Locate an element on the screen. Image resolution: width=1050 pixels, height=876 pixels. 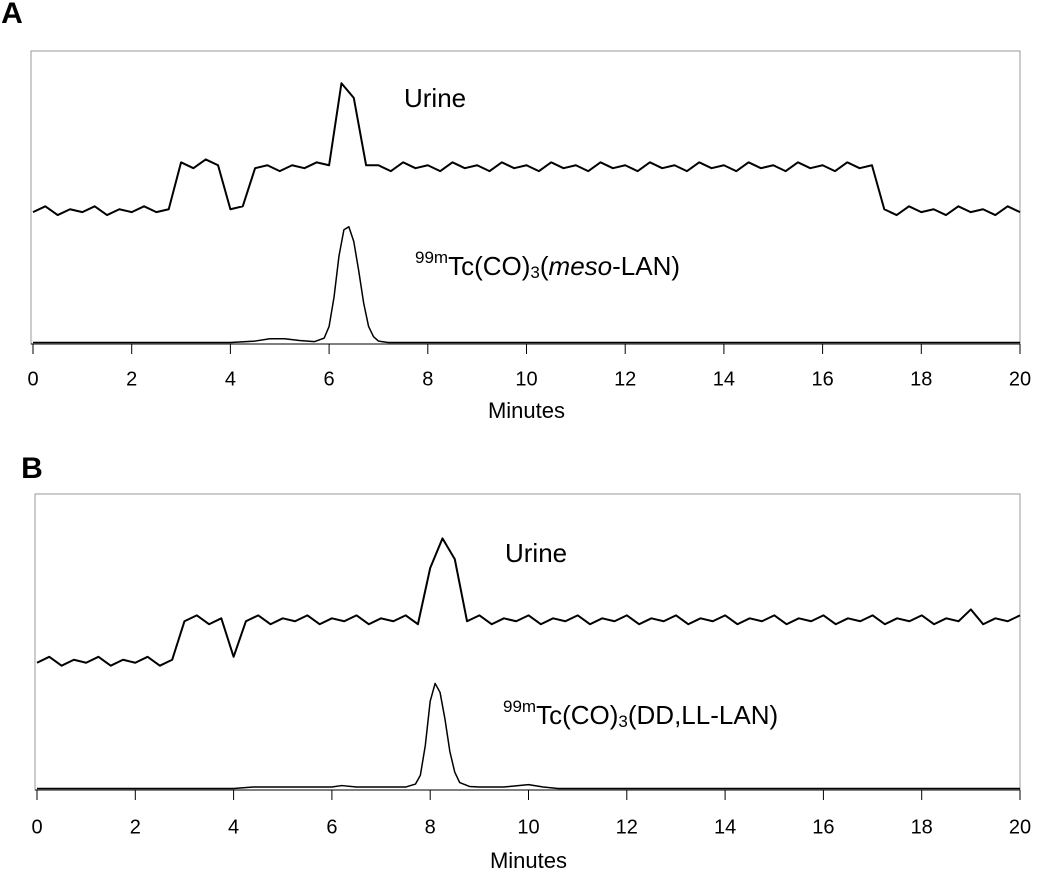
label-part: ( is located at coordinates (544, 266).